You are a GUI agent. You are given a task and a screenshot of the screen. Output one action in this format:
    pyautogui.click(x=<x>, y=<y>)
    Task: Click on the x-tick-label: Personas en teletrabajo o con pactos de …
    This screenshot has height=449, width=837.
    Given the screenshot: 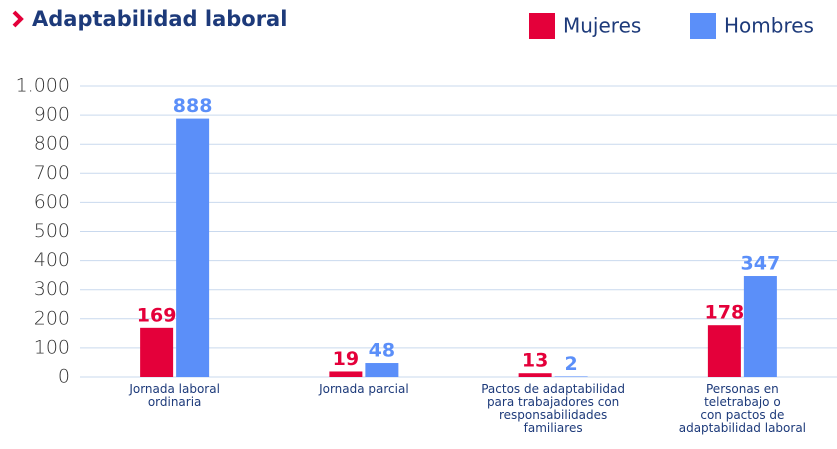 What is the action you would take?
    pyautogui.click(x=742, y=408)
    